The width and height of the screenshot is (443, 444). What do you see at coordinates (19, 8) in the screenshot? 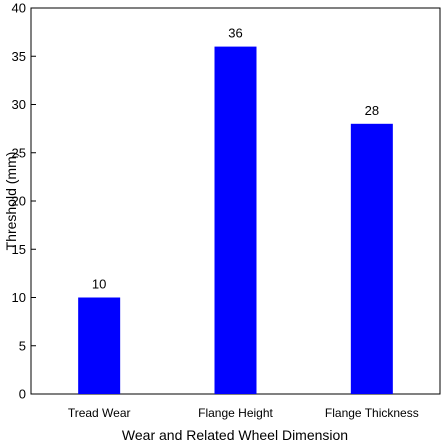
I see `y-tick-label: 40` at bounding box center [19, 8].